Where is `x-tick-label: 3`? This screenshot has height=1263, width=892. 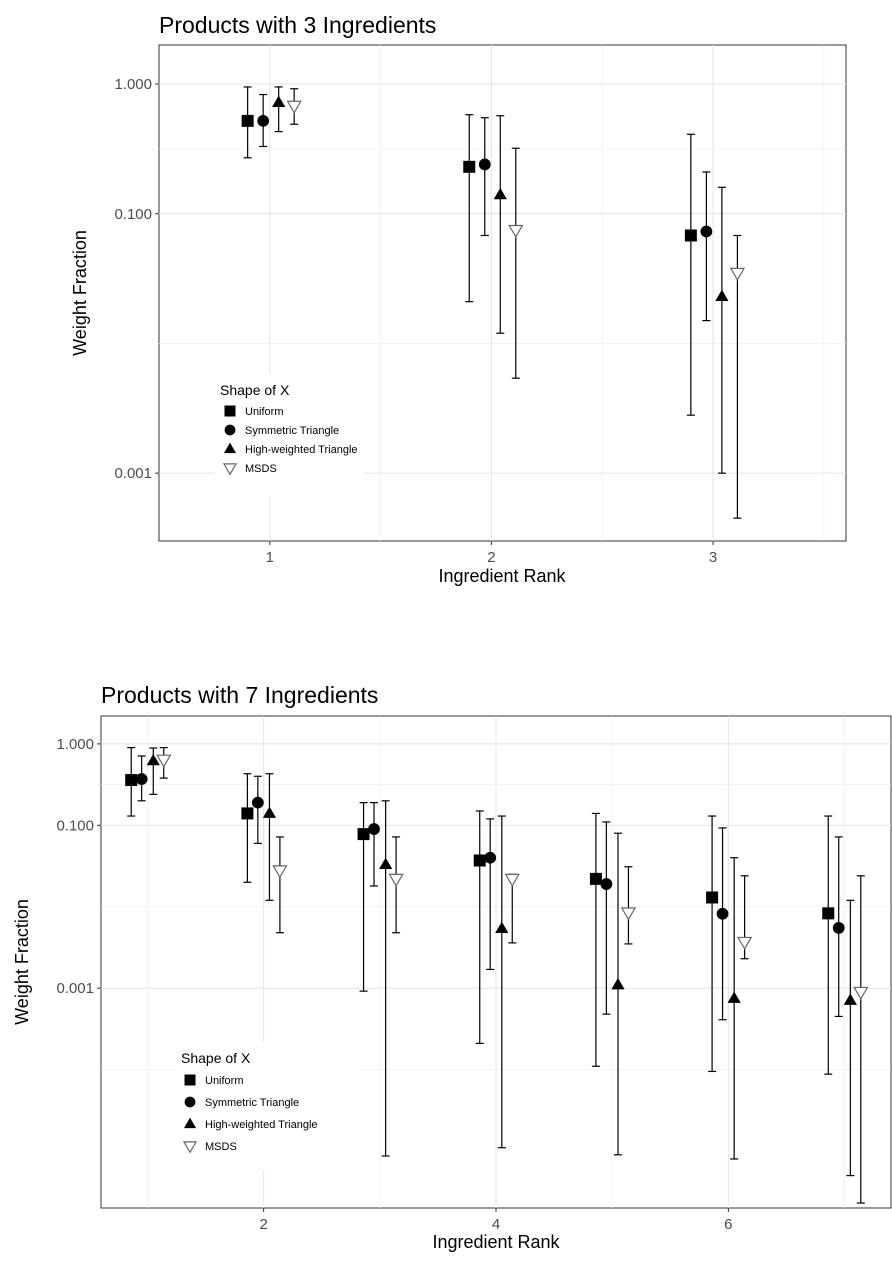
x-tick-label: 3 is located at coordinates (713, 557).